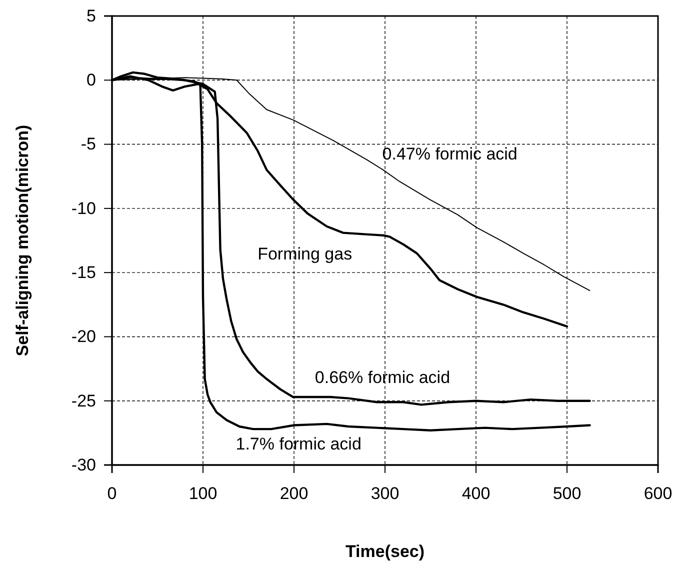  Describe the element at coordinates (305, 254) in the screenshot. I see `series-label: Forming gas` at that location.